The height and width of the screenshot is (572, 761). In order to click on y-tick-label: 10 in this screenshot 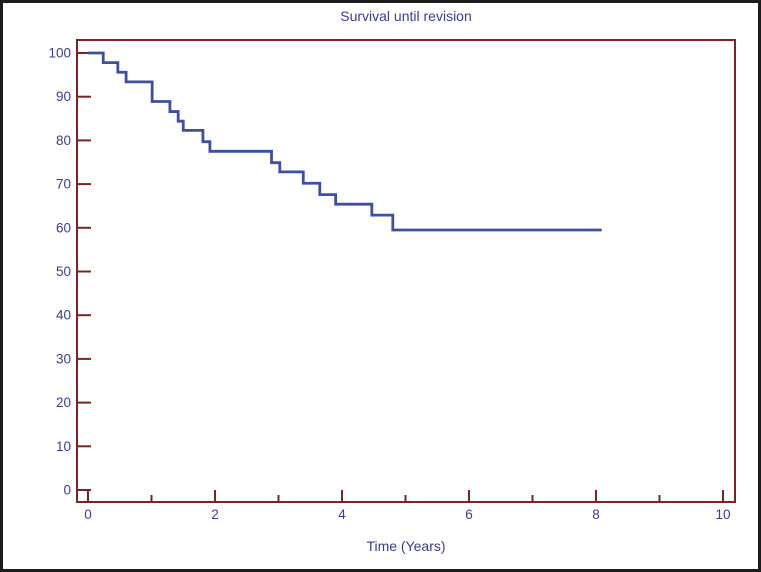, I will do `click(63, 446)`.